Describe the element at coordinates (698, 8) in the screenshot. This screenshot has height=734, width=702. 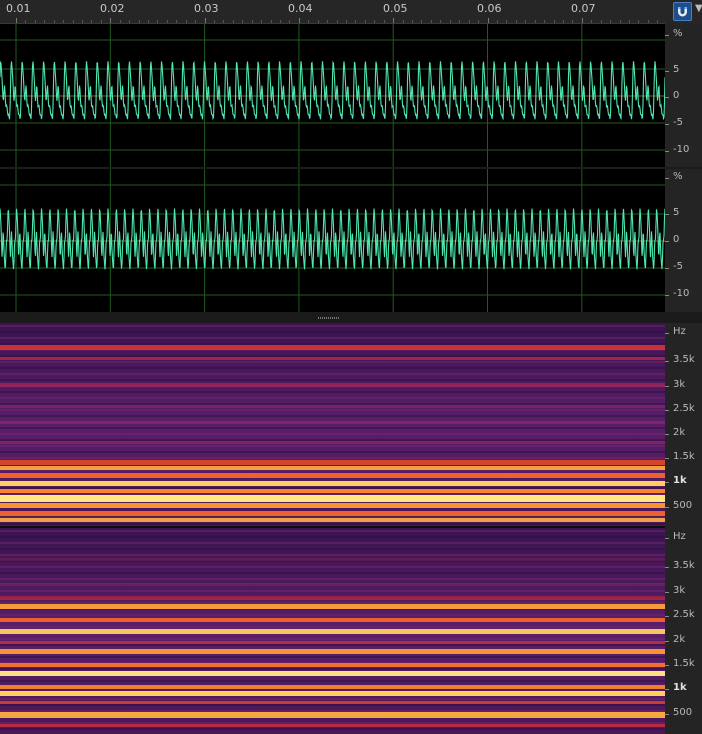
I see `chevron-down-icon: ▼` at that location.